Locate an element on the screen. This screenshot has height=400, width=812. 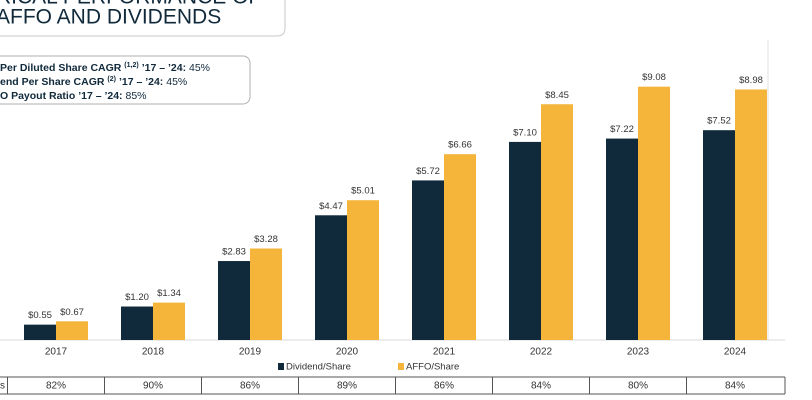
table-cell: 80% is located at coordinates (638, 386).